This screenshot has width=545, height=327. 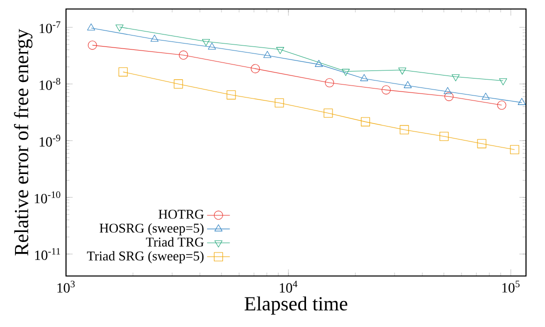 What do you see at coordinates (152, 229) in the screenshot?
I see `legend-label: HOSRG (sweep=5)` at bounding box center [152, 229].